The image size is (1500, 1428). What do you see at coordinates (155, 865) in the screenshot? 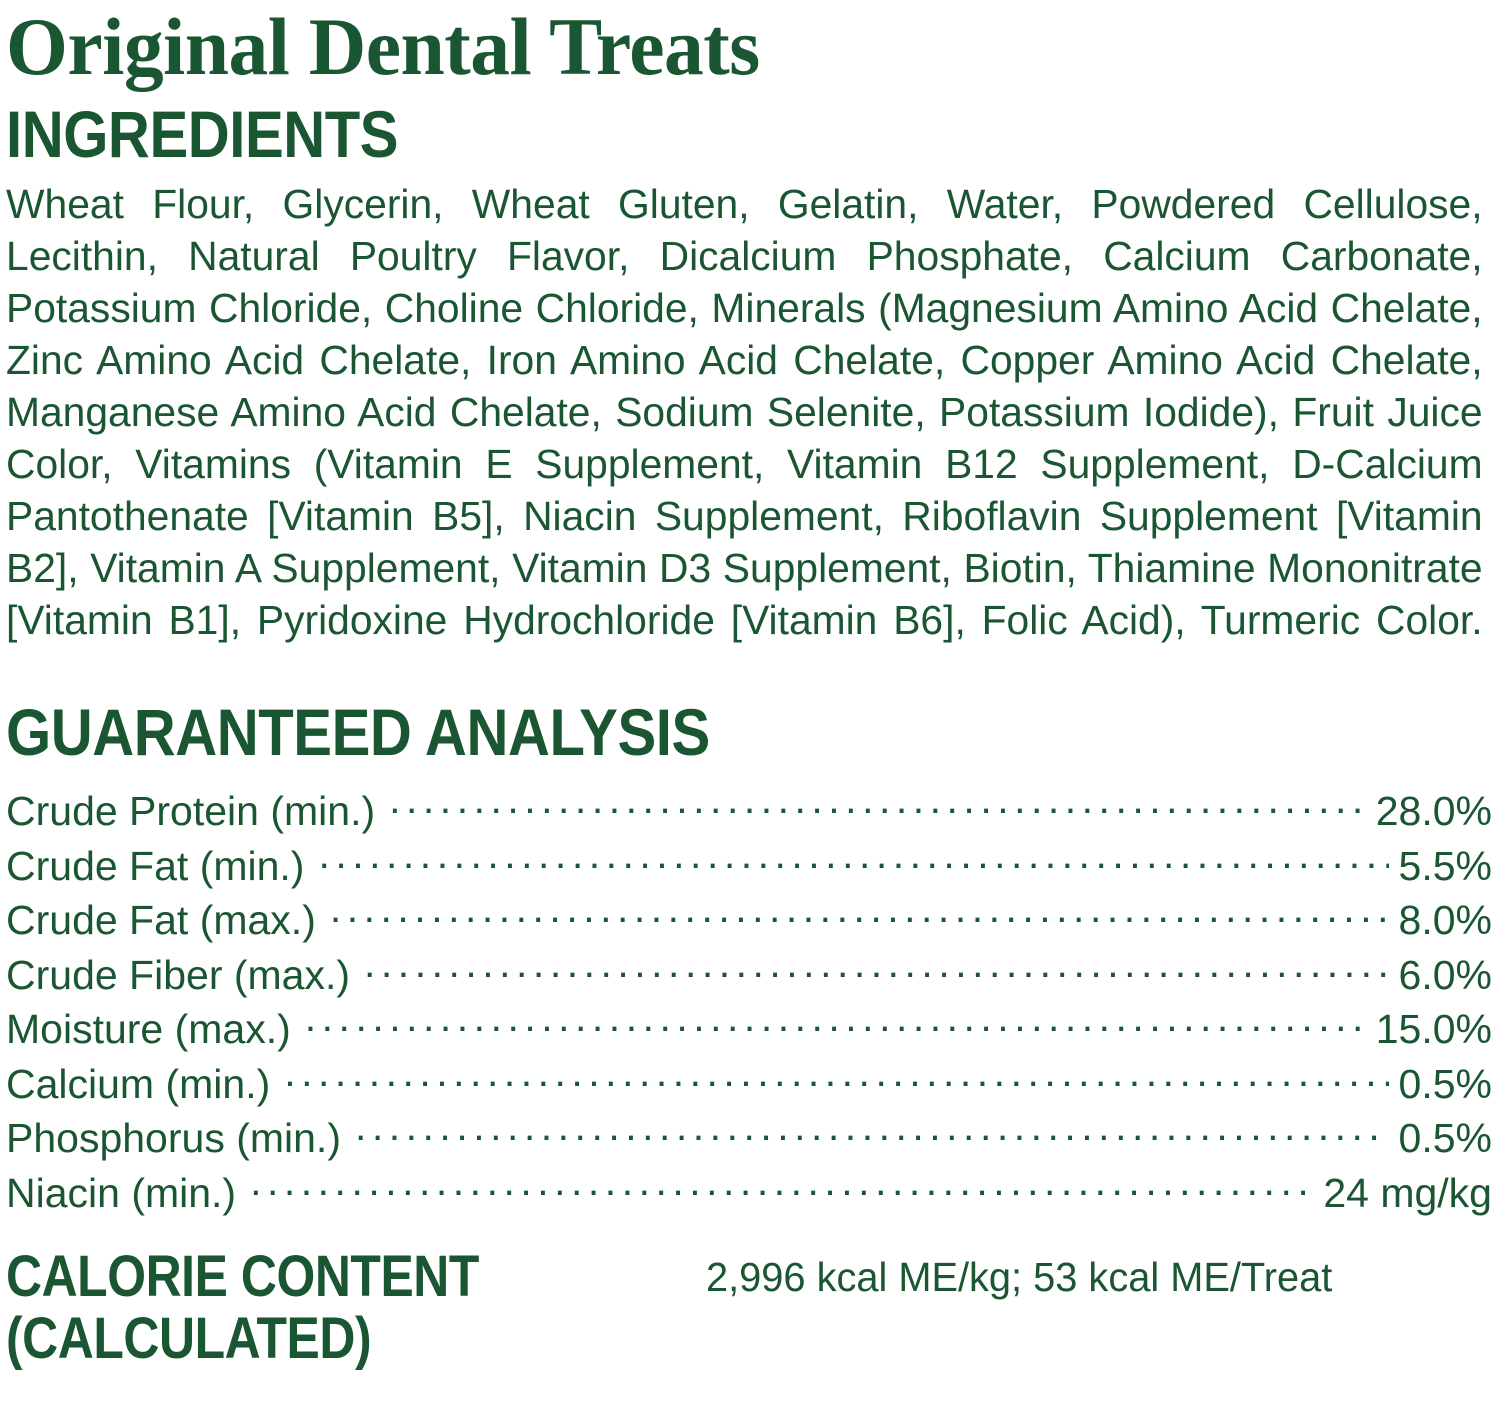
I see `analysis-label: Crude Fat (min.)` at bounding box center [155, 865].